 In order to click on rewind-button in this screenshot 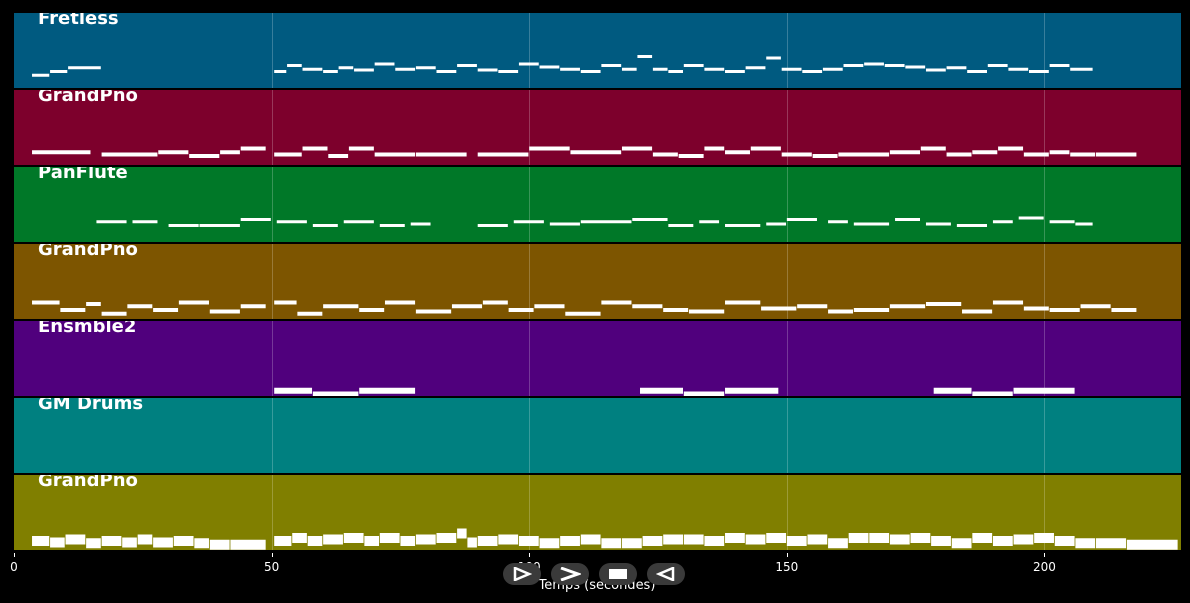, I will do `click(666, 574)`.